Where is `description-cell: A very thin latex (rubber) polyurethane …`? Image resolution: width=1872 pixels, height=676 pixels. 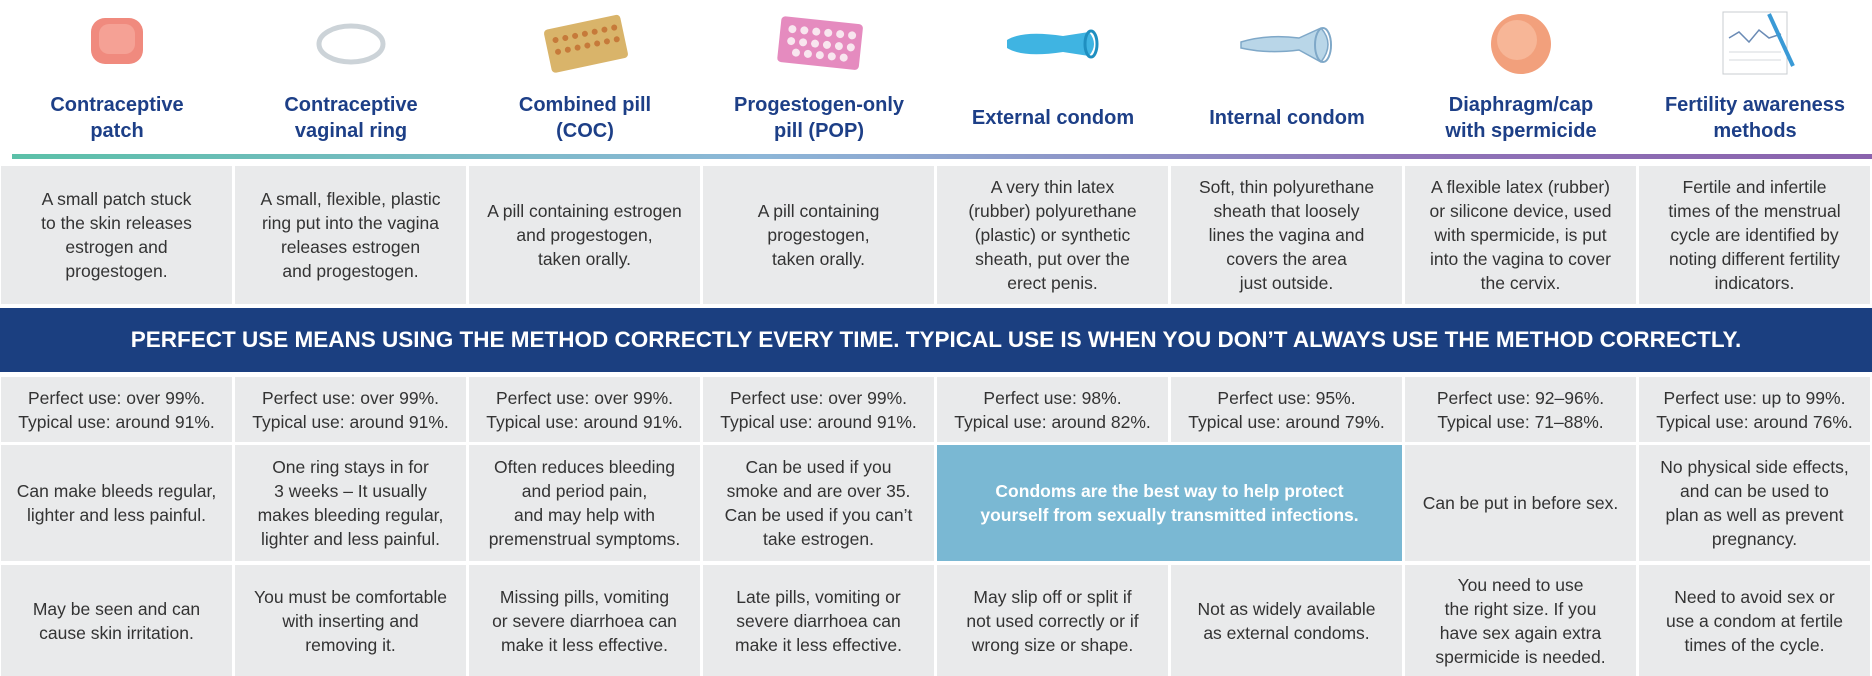
description-cell: A very thin latex (rubber) polyurethane … is located at coordinates (1052, 235).